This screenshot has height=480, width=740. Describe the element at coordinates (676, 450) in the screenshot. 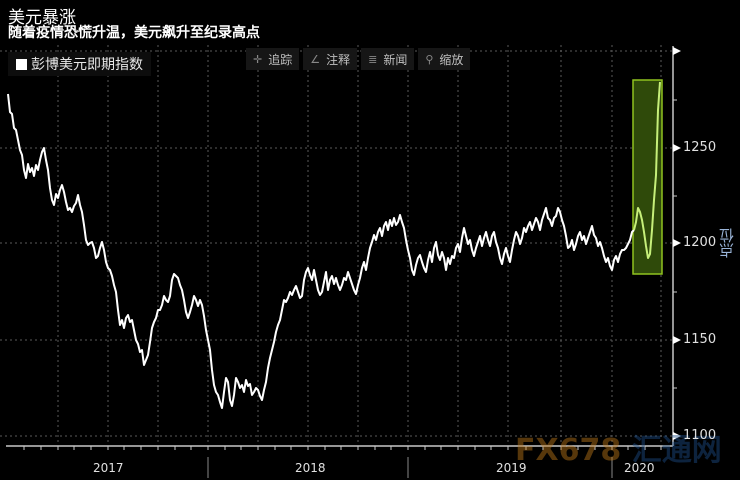

I see `watermark-name: 汇通网` at that location.